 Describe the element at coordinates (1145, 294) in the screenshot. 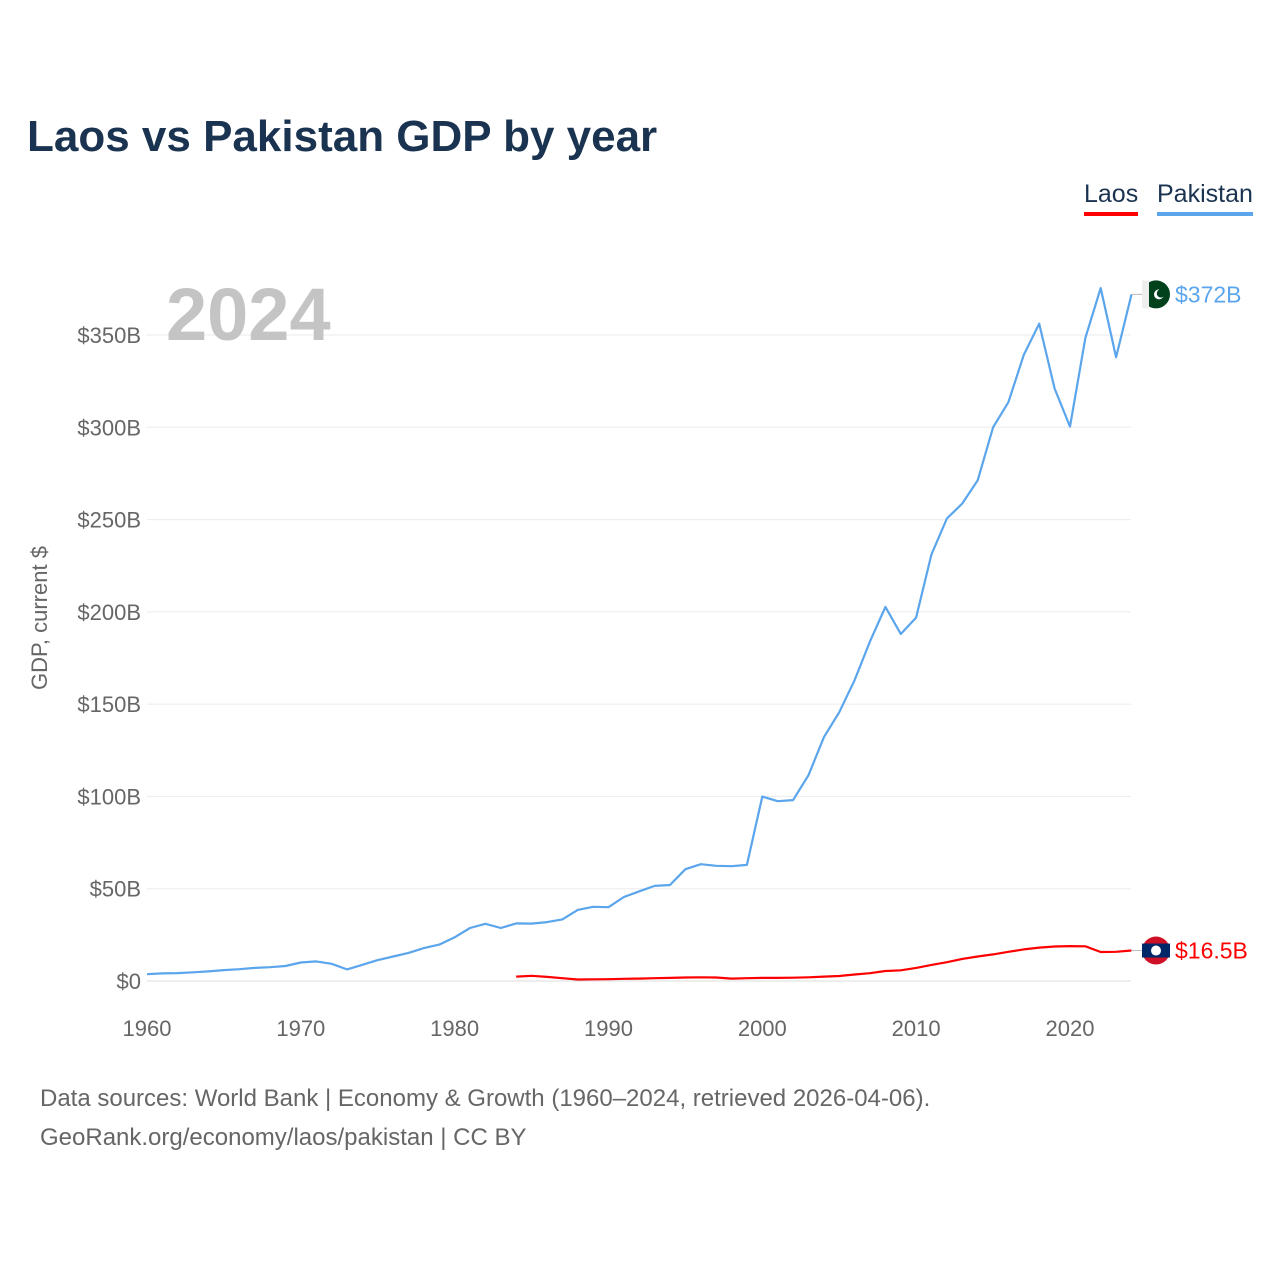

I see `flag-stripe` at that location.